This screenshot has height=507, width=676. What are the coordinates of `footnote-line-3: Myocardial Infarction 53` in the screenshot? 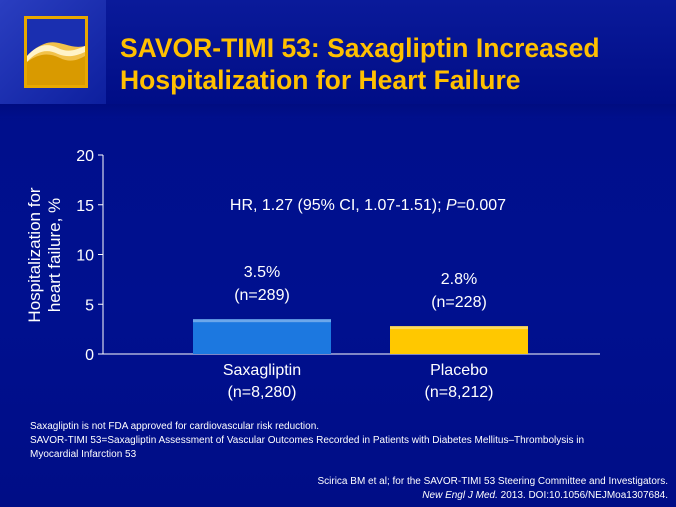 It's located at (83, 454).